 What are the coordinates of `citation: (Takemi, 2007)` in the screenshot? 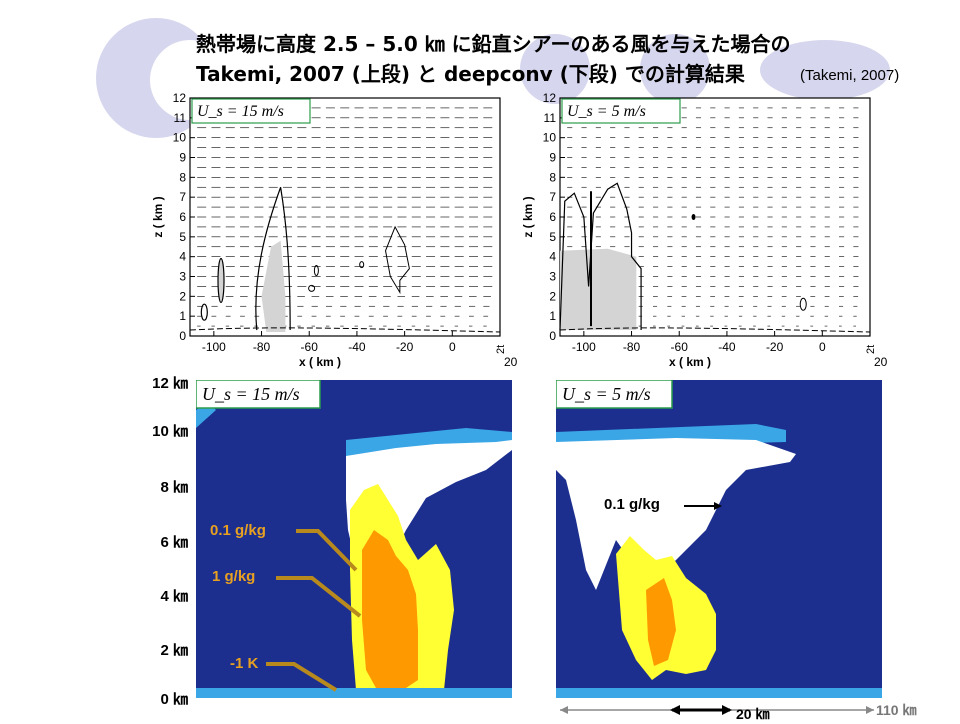 It's located at (850, 75).